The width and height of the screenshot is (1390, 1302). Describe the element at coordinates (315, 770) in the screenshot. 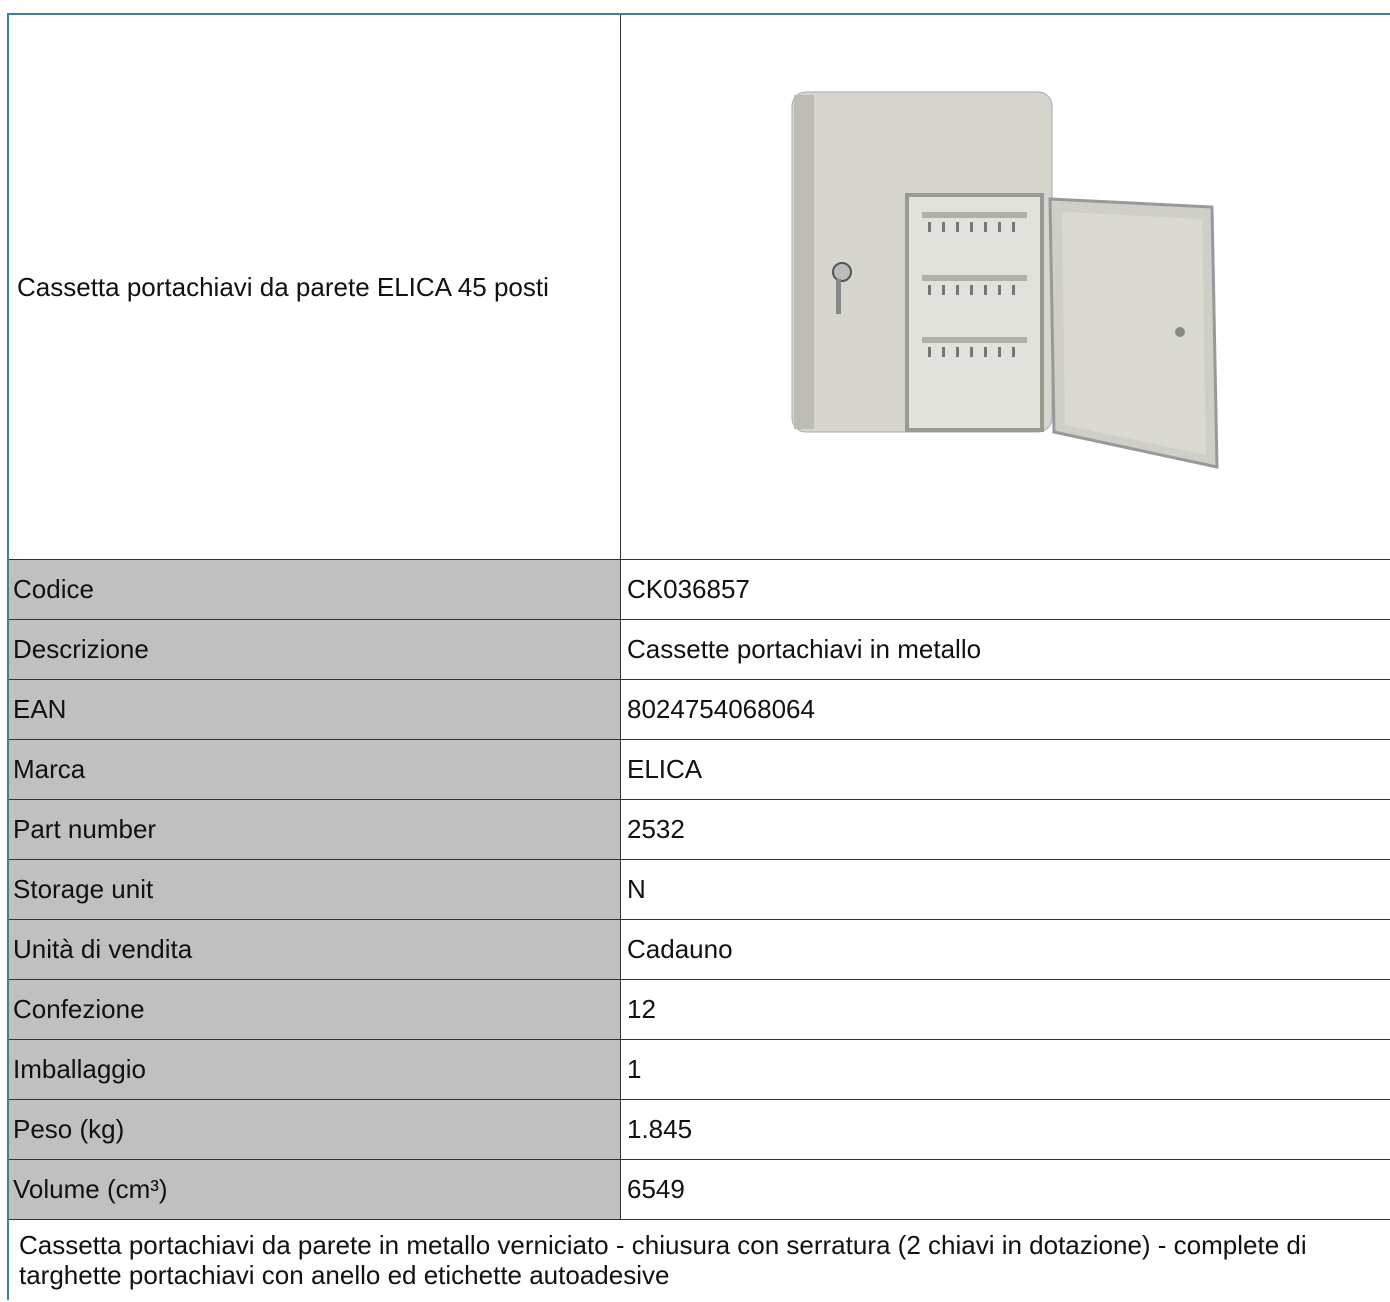

I see `spec-label: Marca` at that location.